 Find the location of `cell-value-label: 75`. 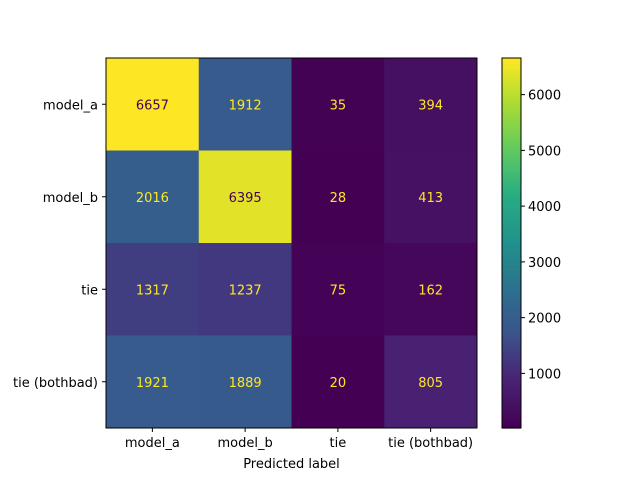

cell-value-label: 75 is located at coordinates (338, 290).